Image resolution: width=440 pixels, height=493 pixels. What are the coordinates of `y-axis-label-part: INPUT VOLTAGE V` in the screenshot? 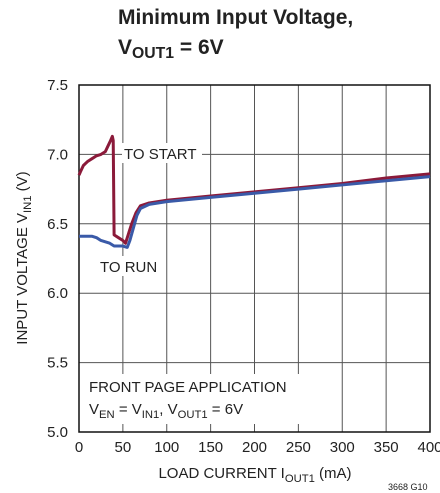 It's located at (22, 279).